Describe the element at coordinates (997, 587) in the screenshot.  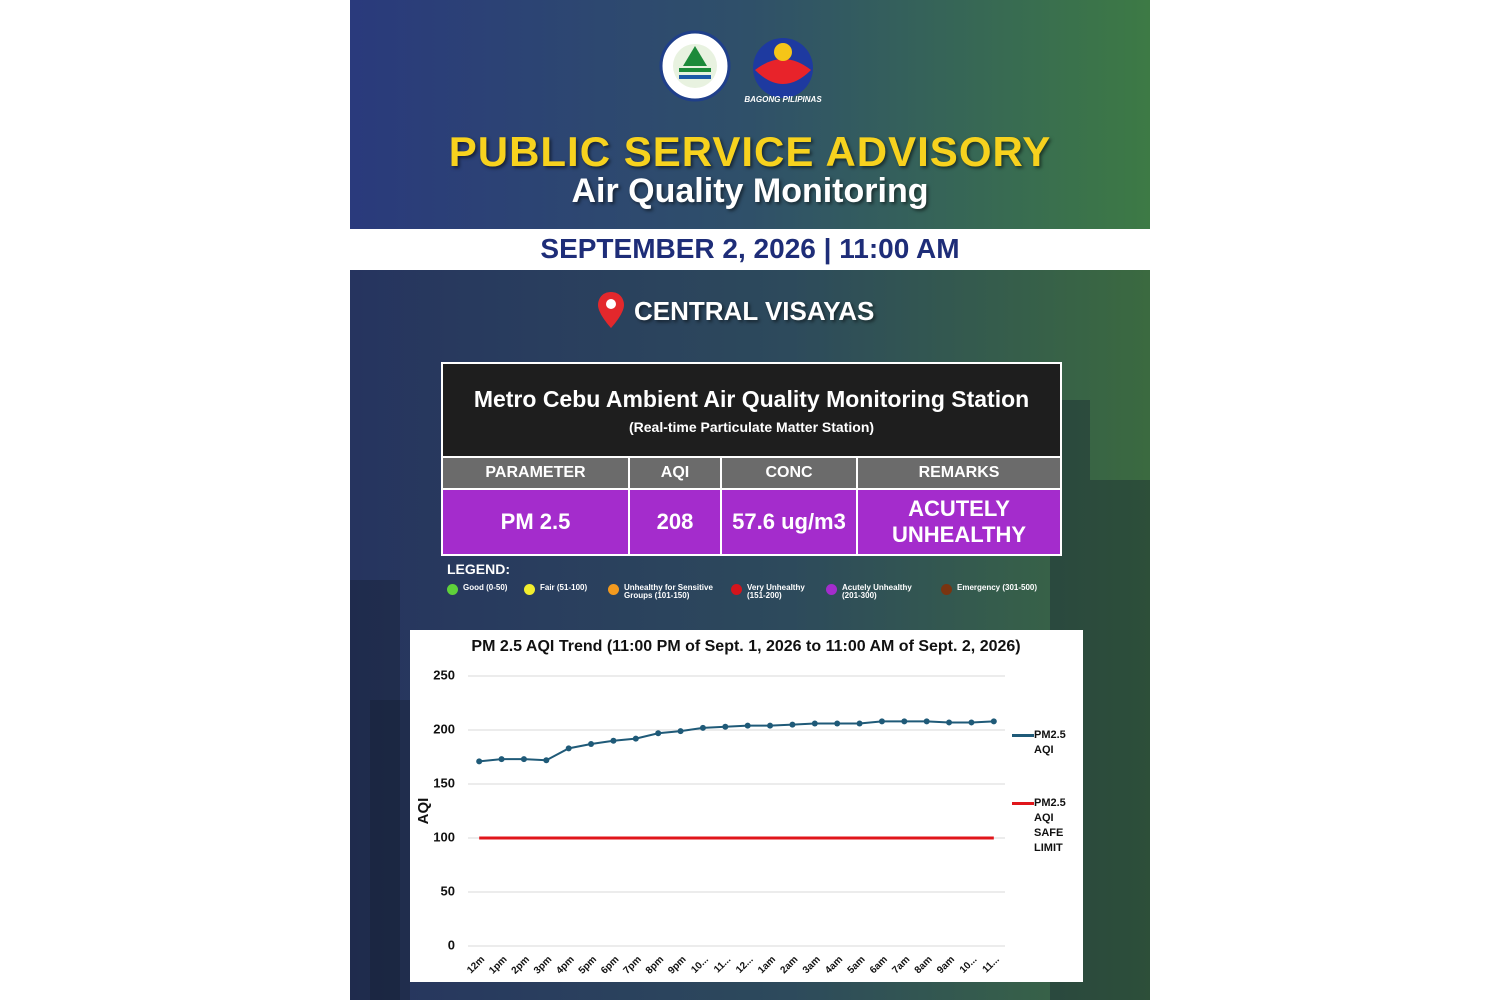
I see `legend-label: Emergency (301-500)` at that location.